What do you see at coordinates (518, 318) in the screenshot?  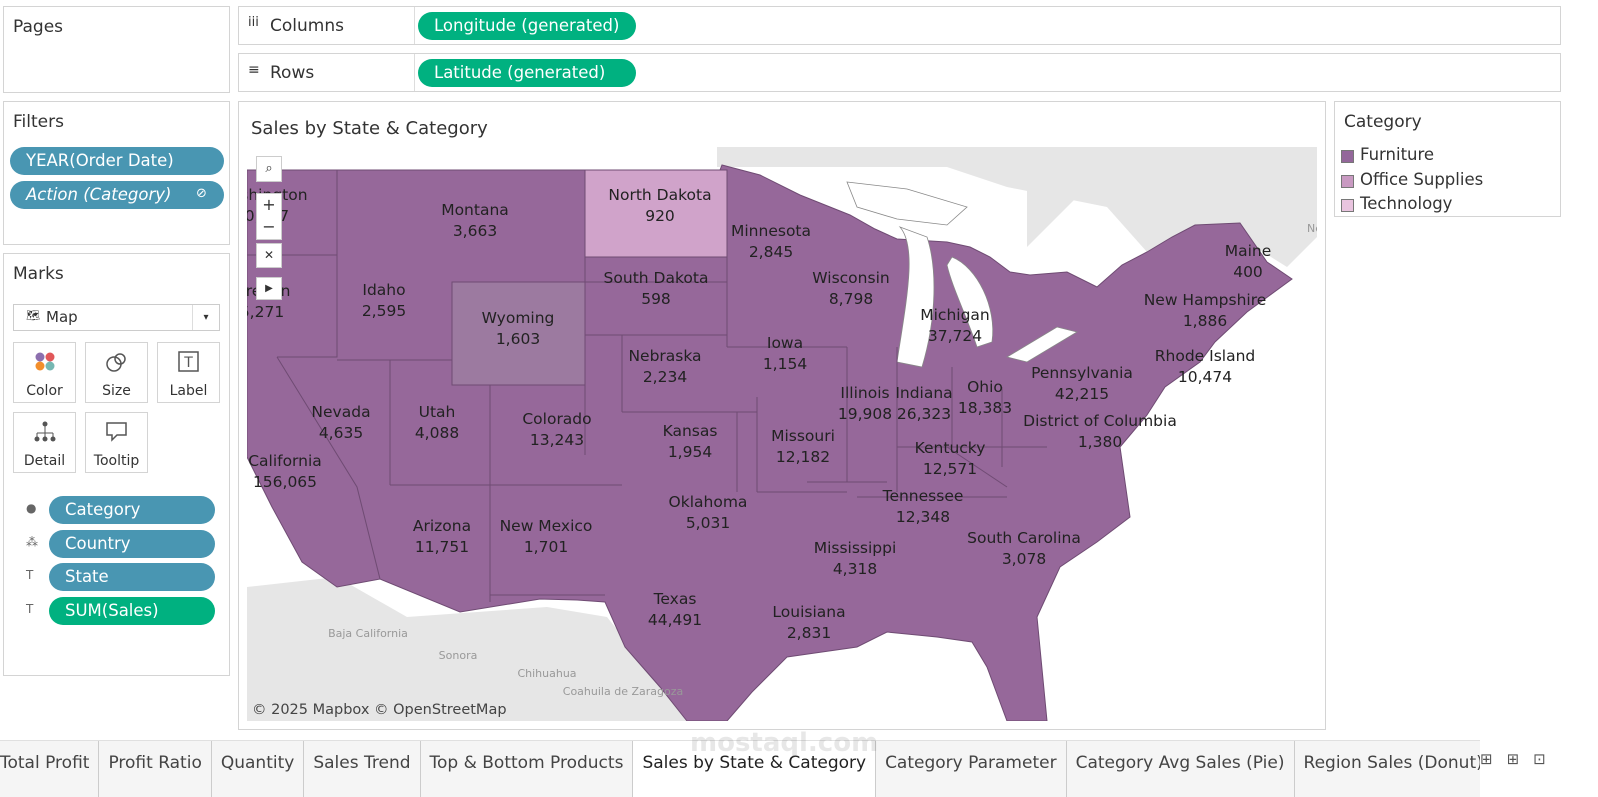 I see `state-name: Wyoming` at bounding box center [518, 318].